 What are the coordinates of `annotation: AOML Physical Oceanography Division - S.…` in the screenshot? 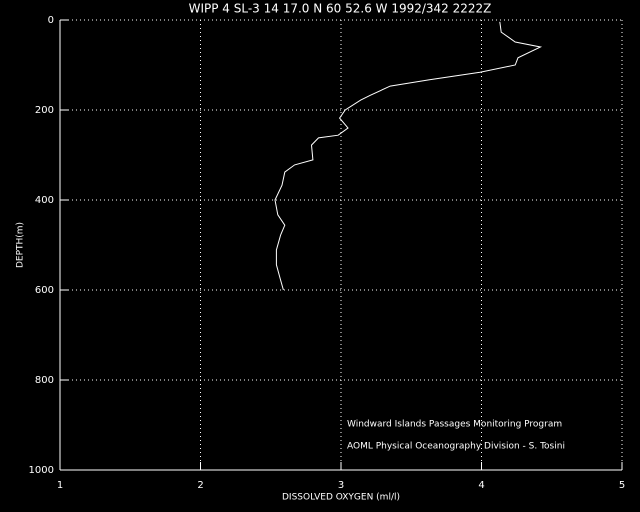 It's located at (456, 447).